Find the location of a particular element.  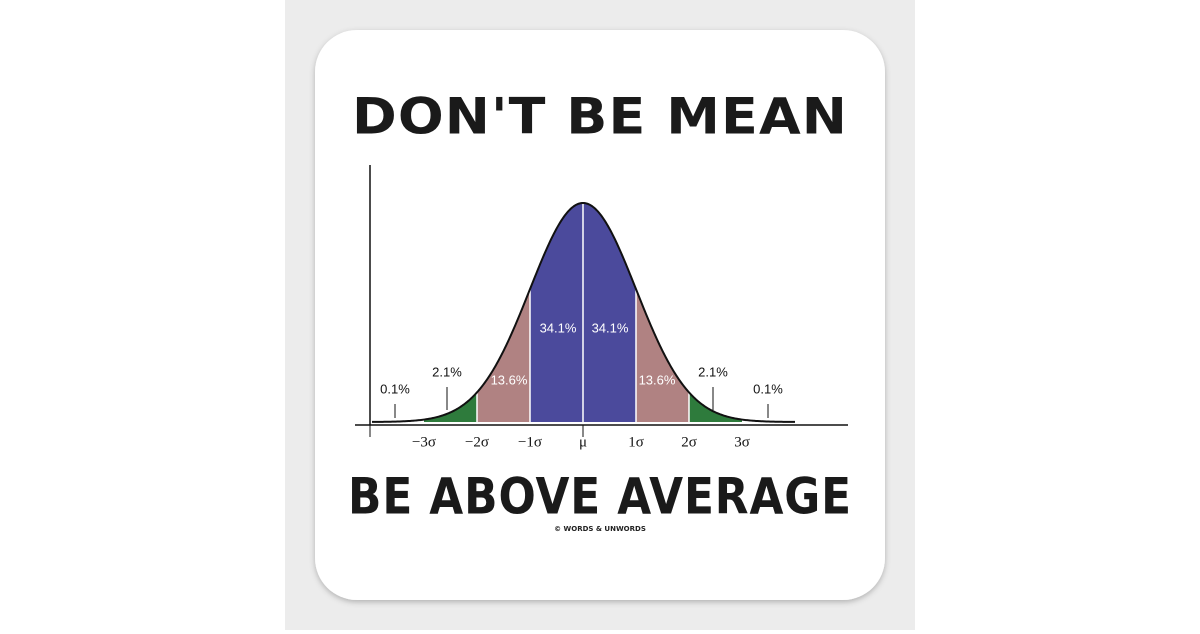

credit: © WORDS & UNWORDS is located at coordinates (600, 529).